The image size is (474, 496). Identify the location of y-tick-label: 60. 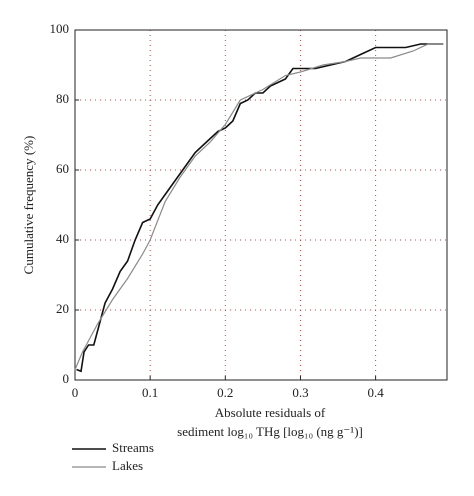
(62, 168).